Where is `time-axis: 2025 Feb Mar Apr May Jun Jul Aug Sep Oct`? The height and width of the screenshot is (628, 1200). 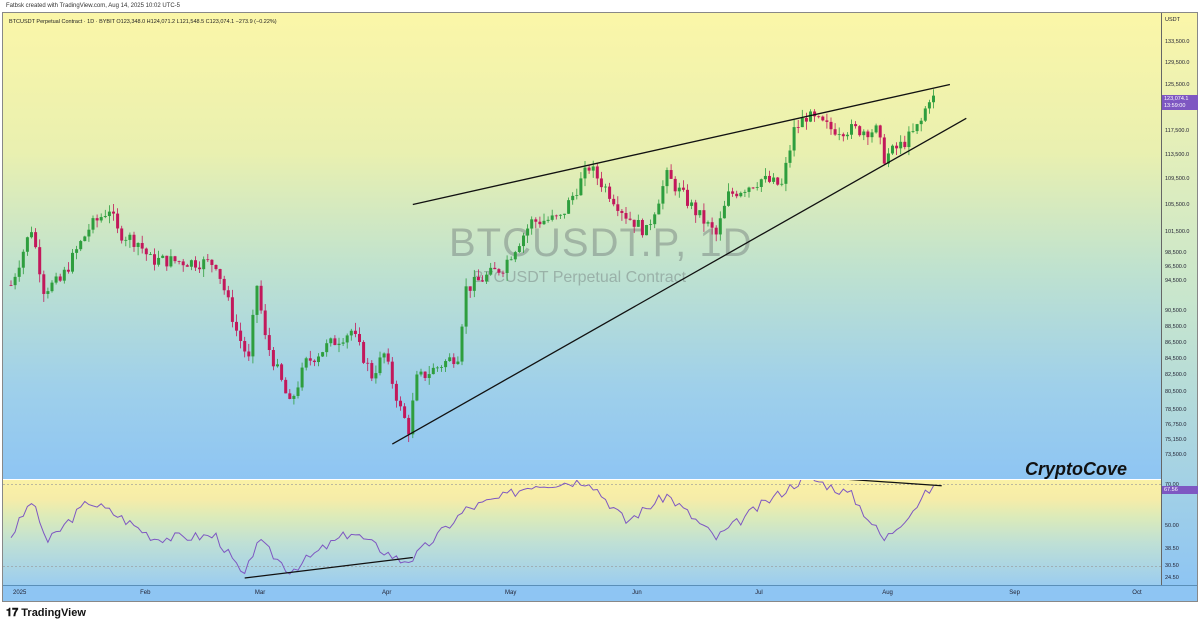
time-axis: 2025 Feb Mar Apr May Jun Jul Aug Sep Oct is located at coordinates (600, 593).